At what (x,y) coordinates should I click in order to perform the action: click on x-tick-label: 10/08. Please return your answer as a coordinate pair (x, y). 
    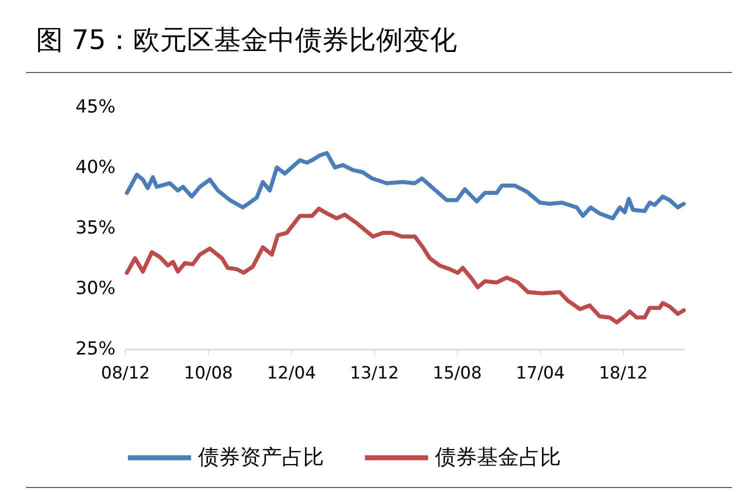
    Looking at the image, I should click on (208, 374).